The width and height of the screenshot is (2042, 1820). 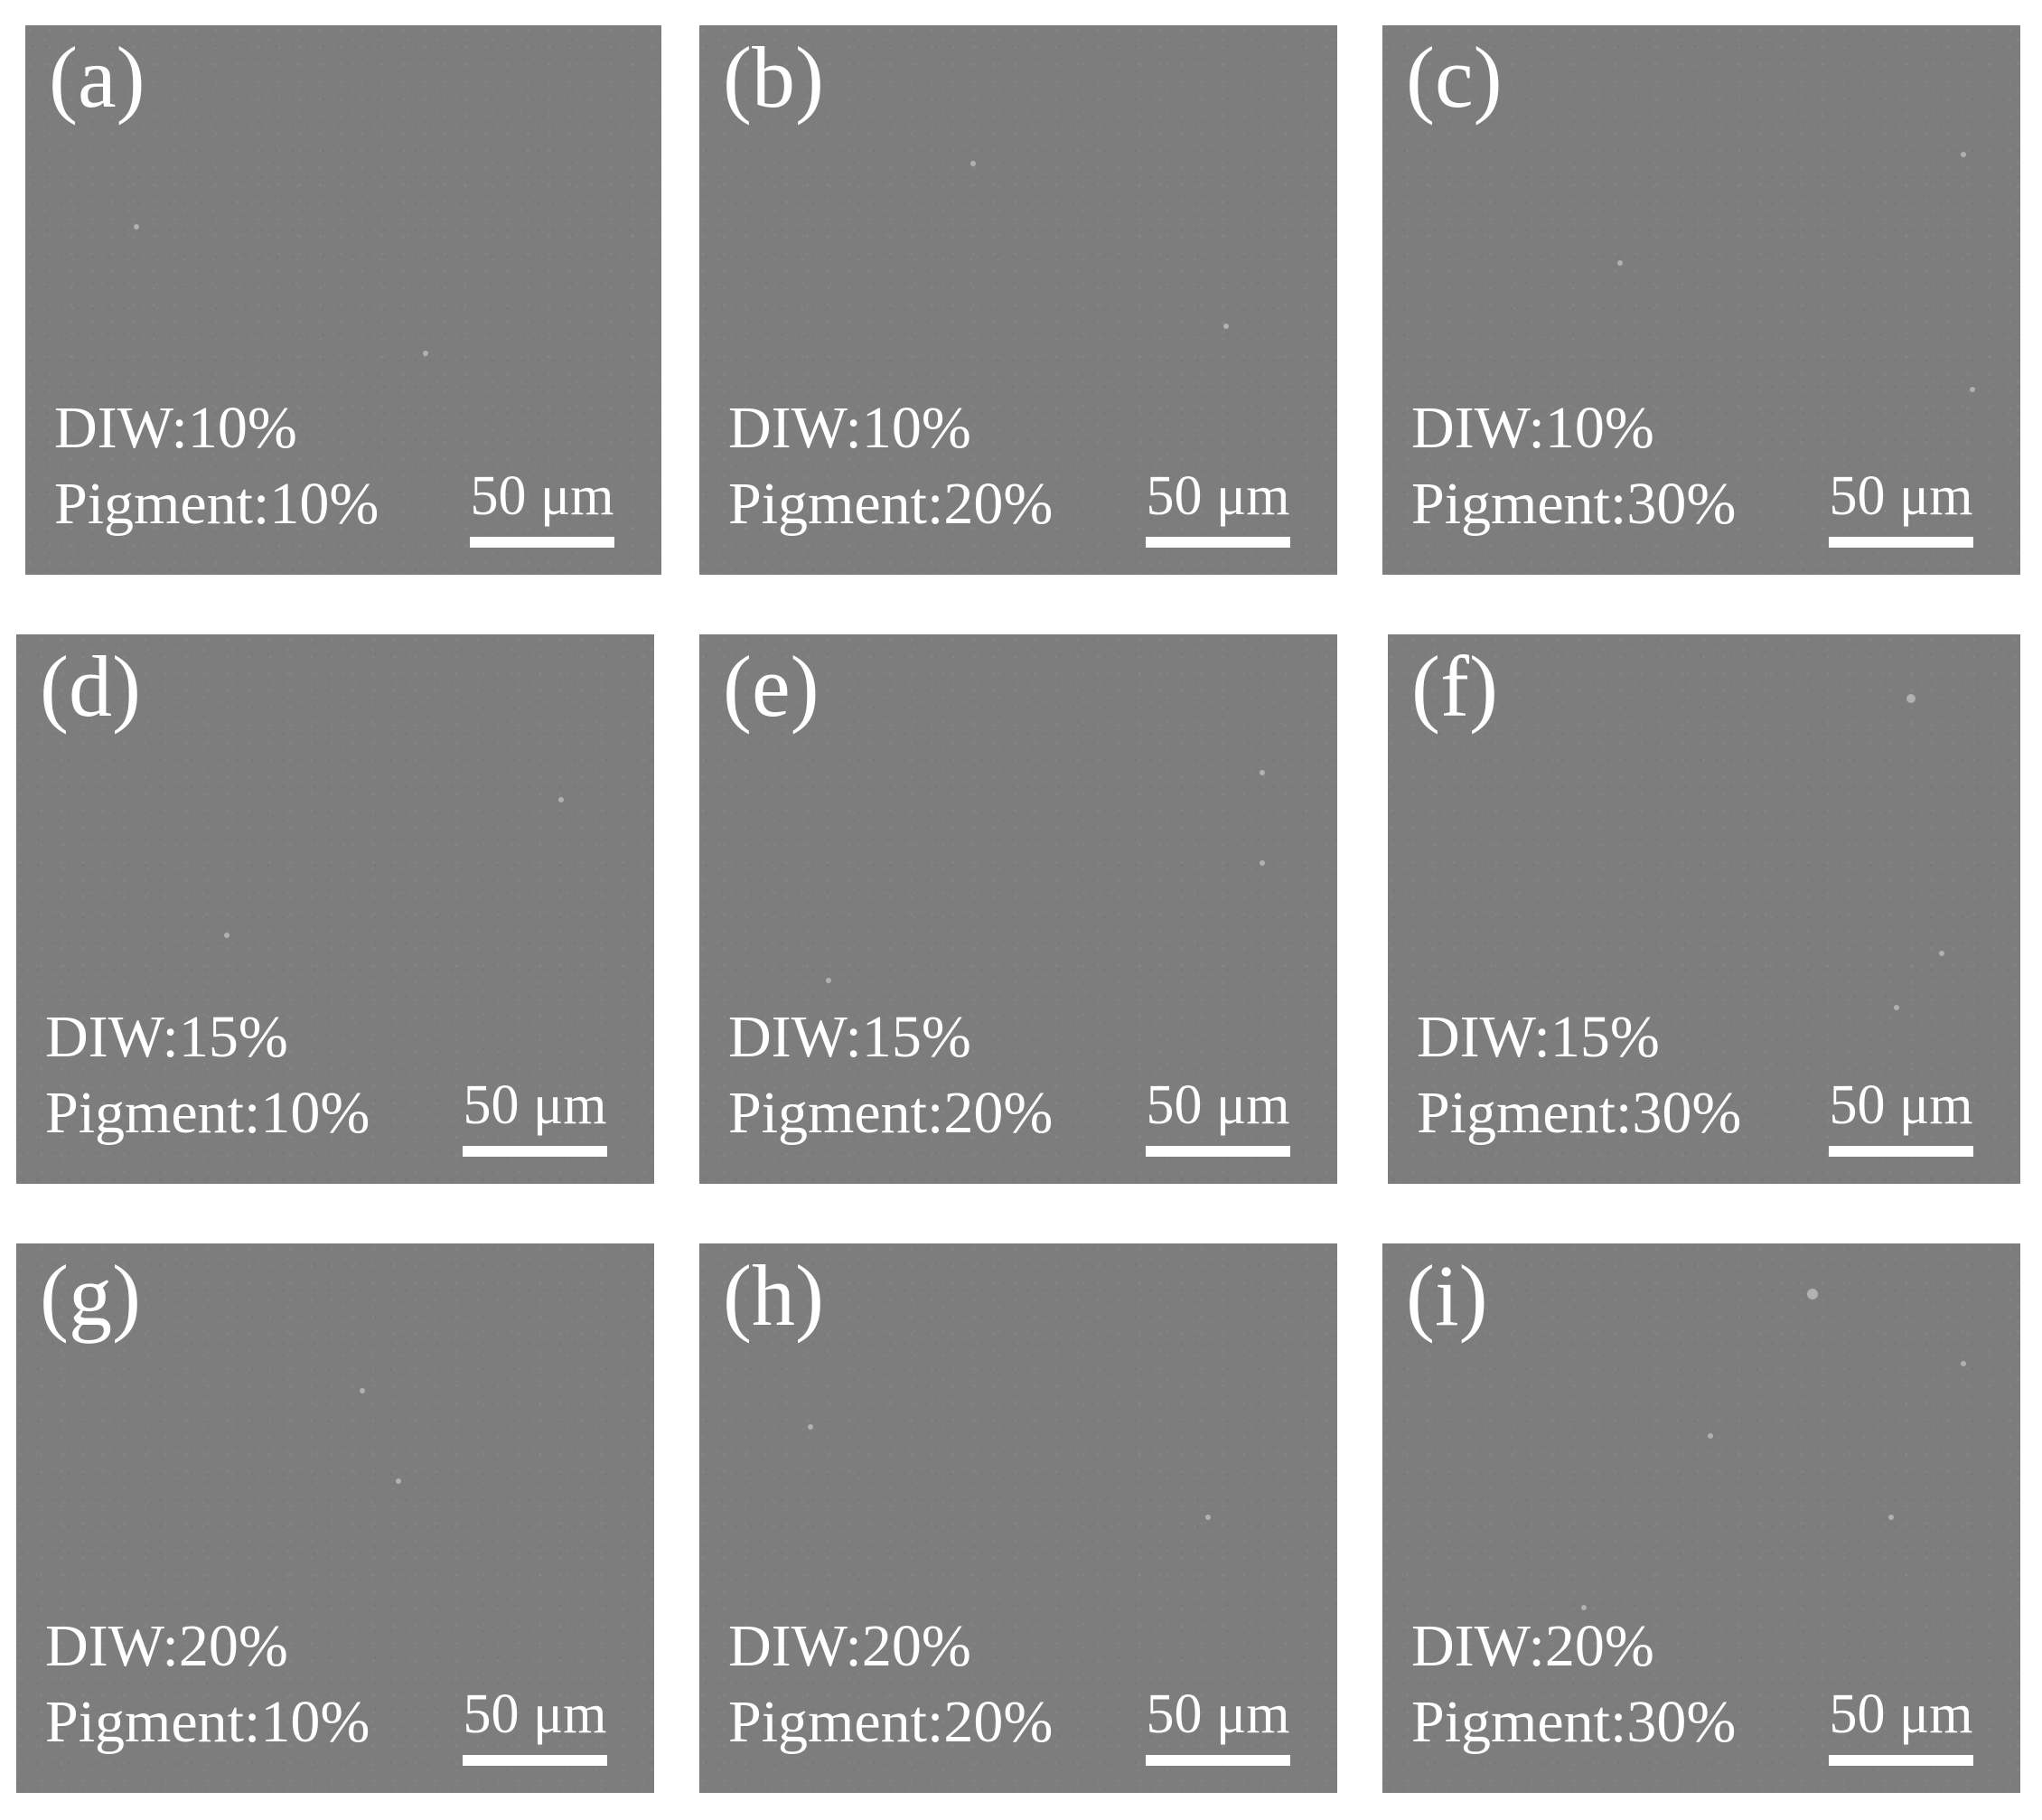 I want to click on sem-panel-f: (f) DIW:15% Pigment:30% 50 μm, so click(x=1704, y=909).